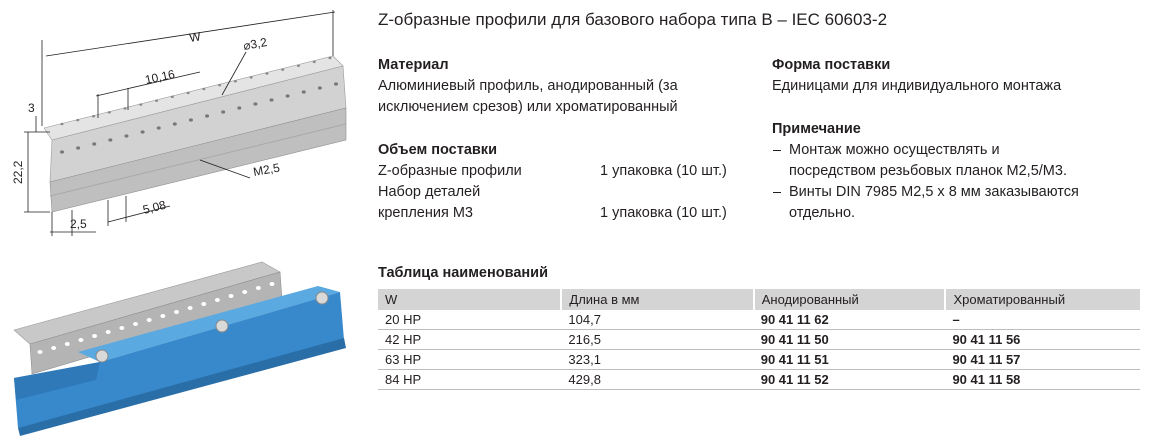 This screenshot has height=436, width=1154. Describe the element at coordinates (450, 171) in the screenshot. I see `item-name: Z-образные профили` at that location.